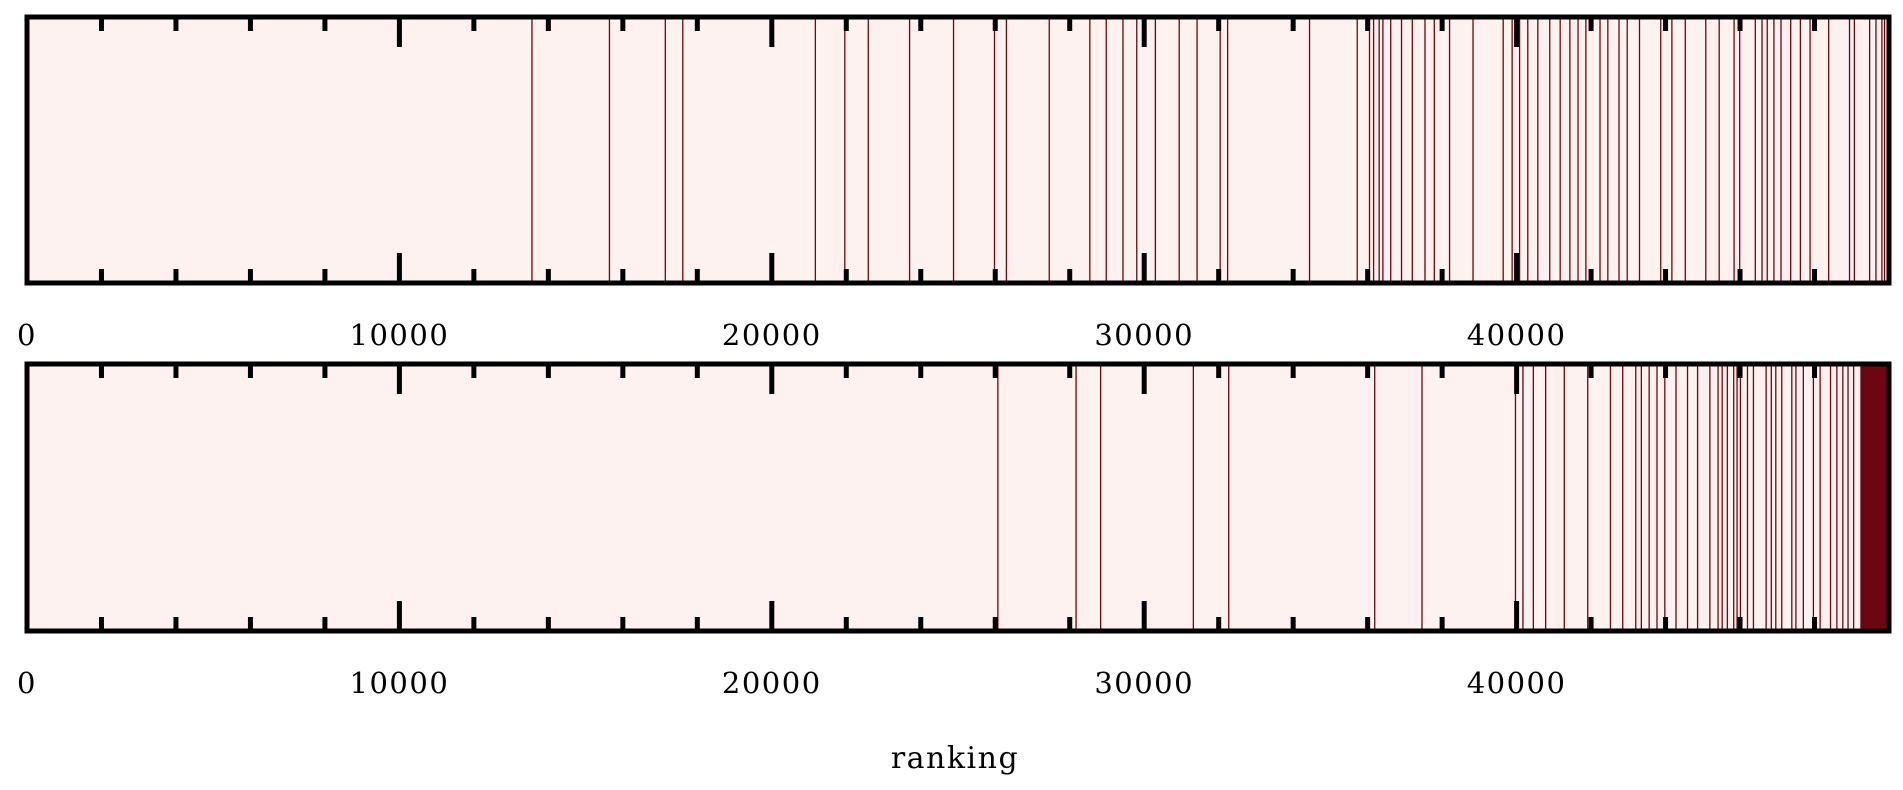  Describe the element at coordinates (1874, 497) in the screenshot. I see `ranking-mark-solid-block` at that location.